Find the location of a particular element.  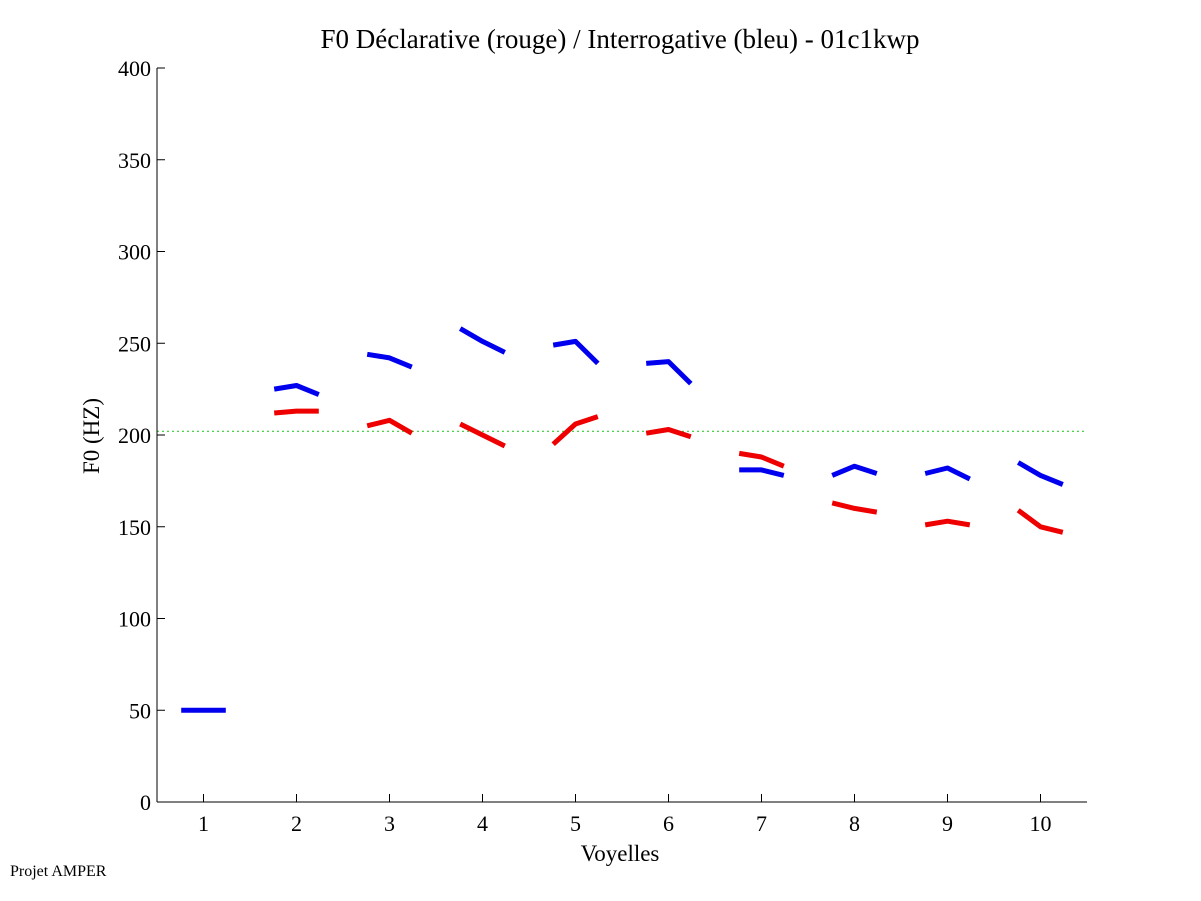

x-axis-label: Voyelles is located at coordinates (620, 853).